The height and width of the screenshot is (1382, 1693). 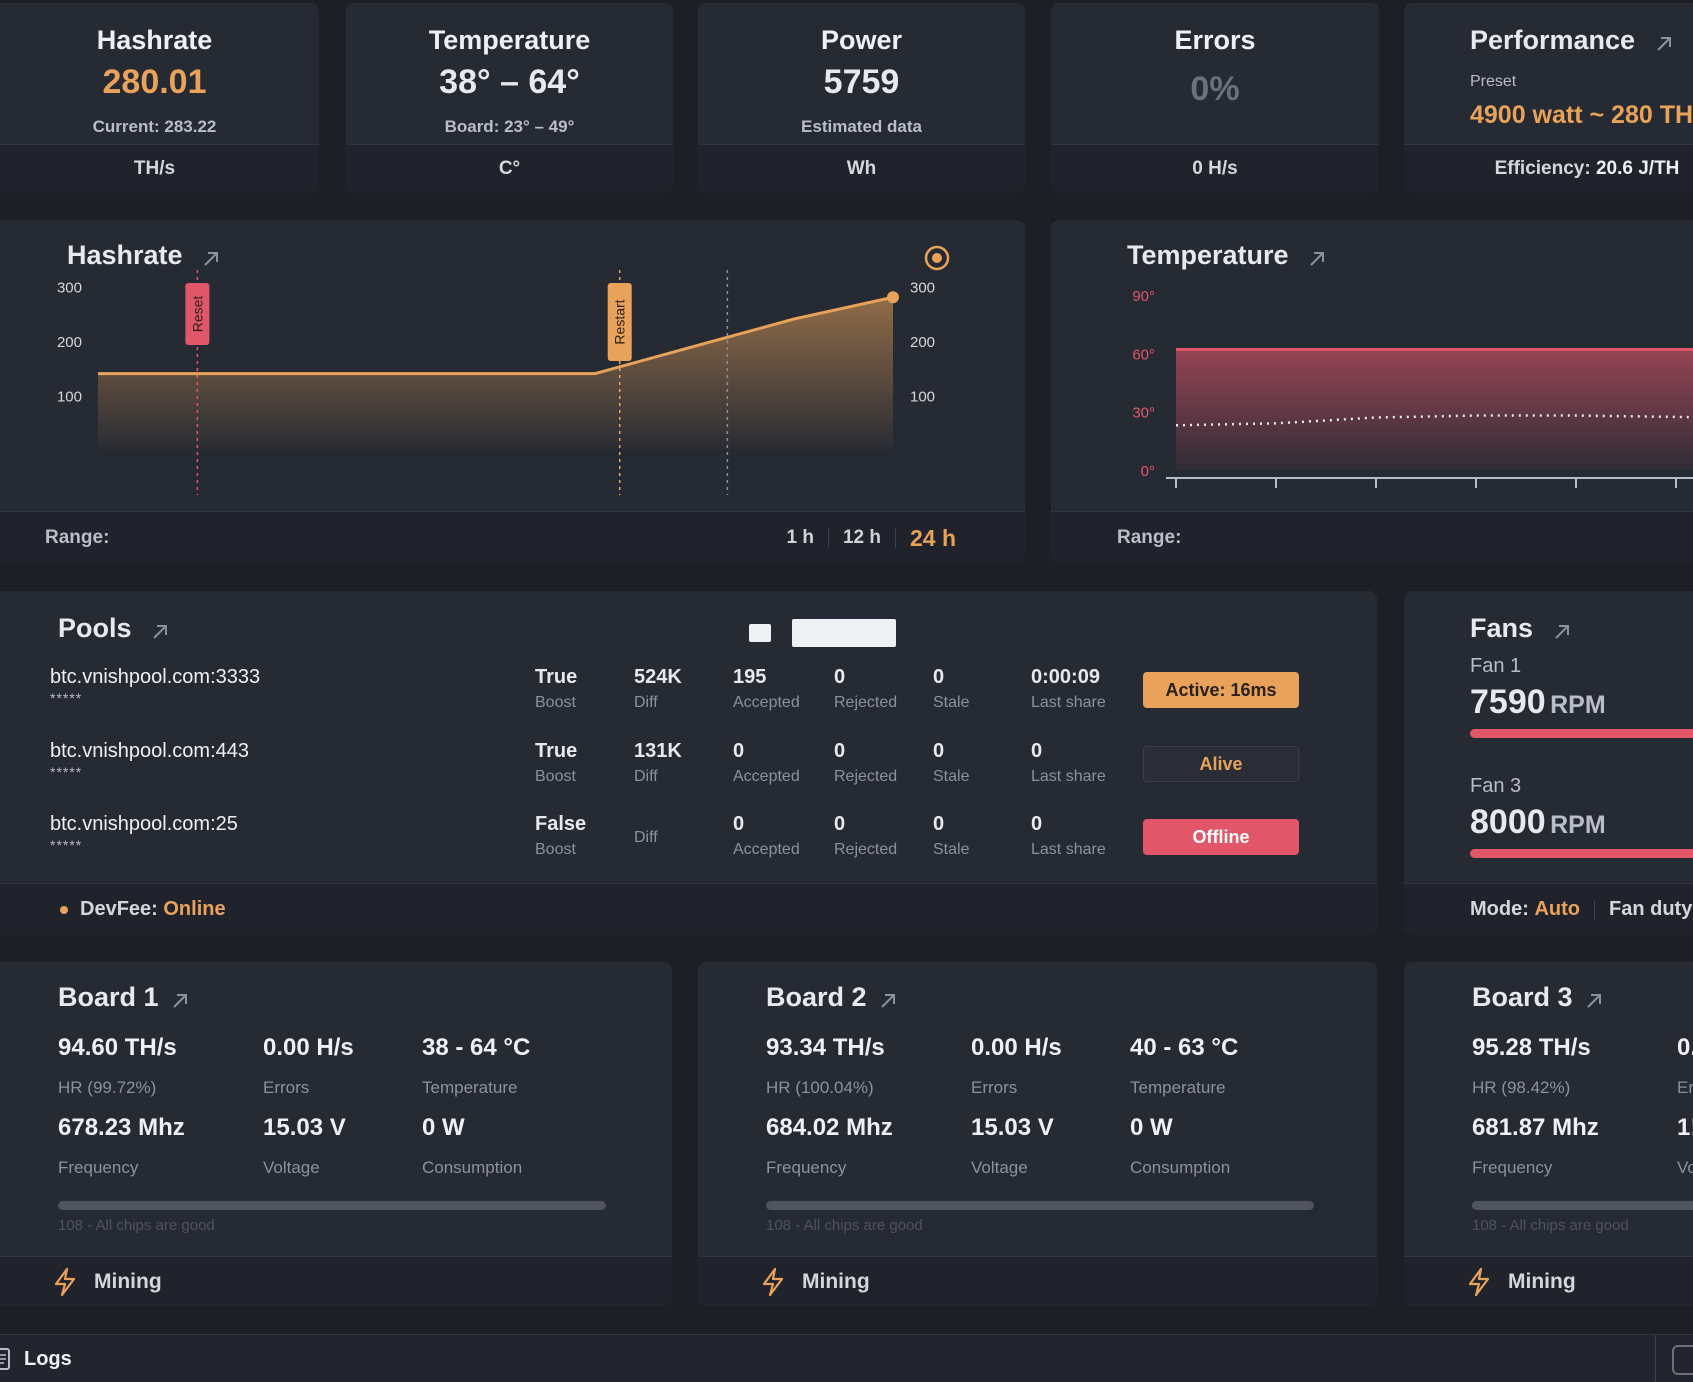 I want to click on stat-card-power: Power 5759 Estimated data Wh, so click(x=861, y=98).